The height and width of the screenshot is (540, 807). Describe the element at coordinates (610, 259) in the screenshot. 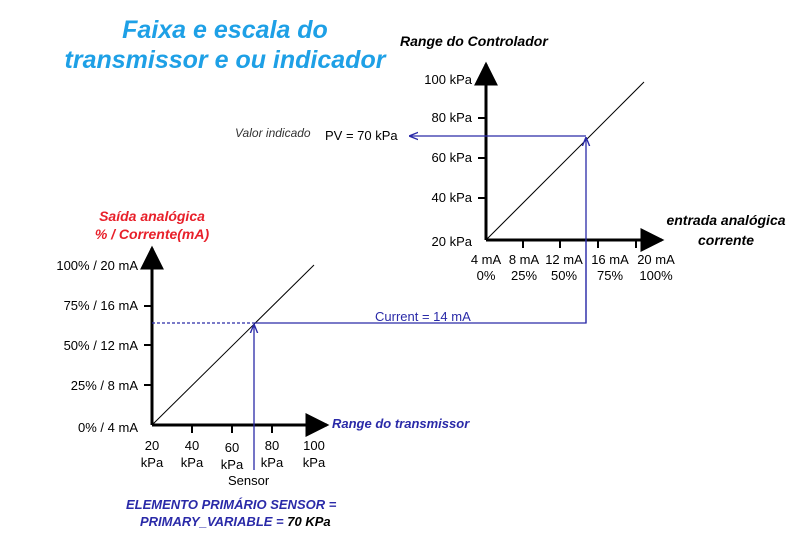

I see `controller-x-tick-ma: 16 mA` at that location.